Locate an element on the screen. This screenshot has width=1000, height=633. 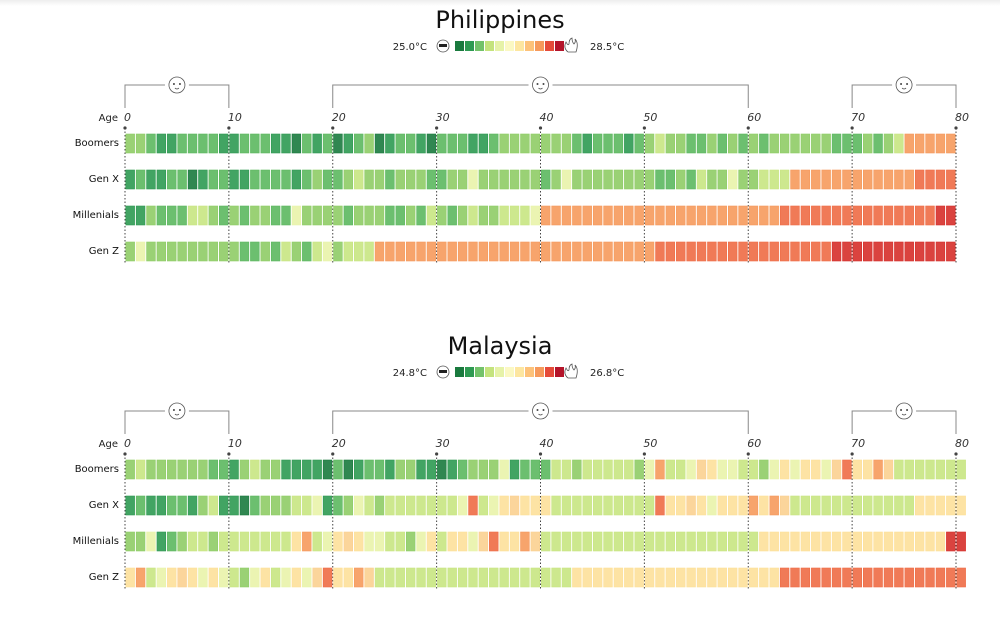
adult-face-icon is located at coordinates (540, 85).